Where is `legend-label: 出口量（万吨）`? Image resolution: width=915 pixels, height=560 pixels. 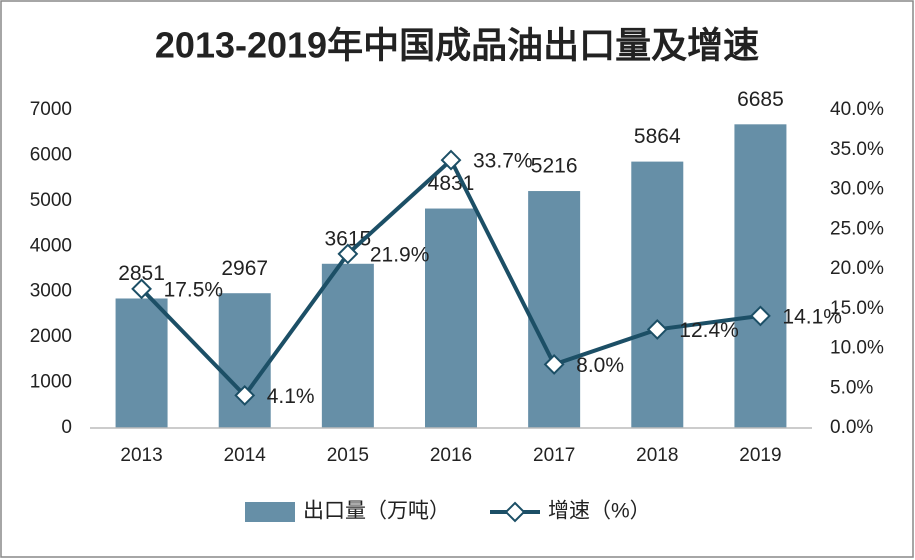 legend-label: 出口量（万吨） is located at coordinates (376, 511).